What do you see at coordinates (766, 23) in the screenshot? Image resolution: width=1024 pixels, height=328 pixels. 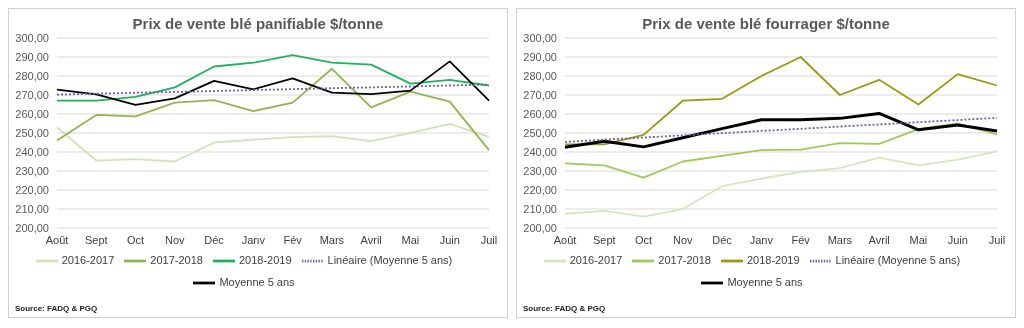 I see `chart-title: Prix de vente blé fourrager $/tonne` at bounding box center [766, 23].